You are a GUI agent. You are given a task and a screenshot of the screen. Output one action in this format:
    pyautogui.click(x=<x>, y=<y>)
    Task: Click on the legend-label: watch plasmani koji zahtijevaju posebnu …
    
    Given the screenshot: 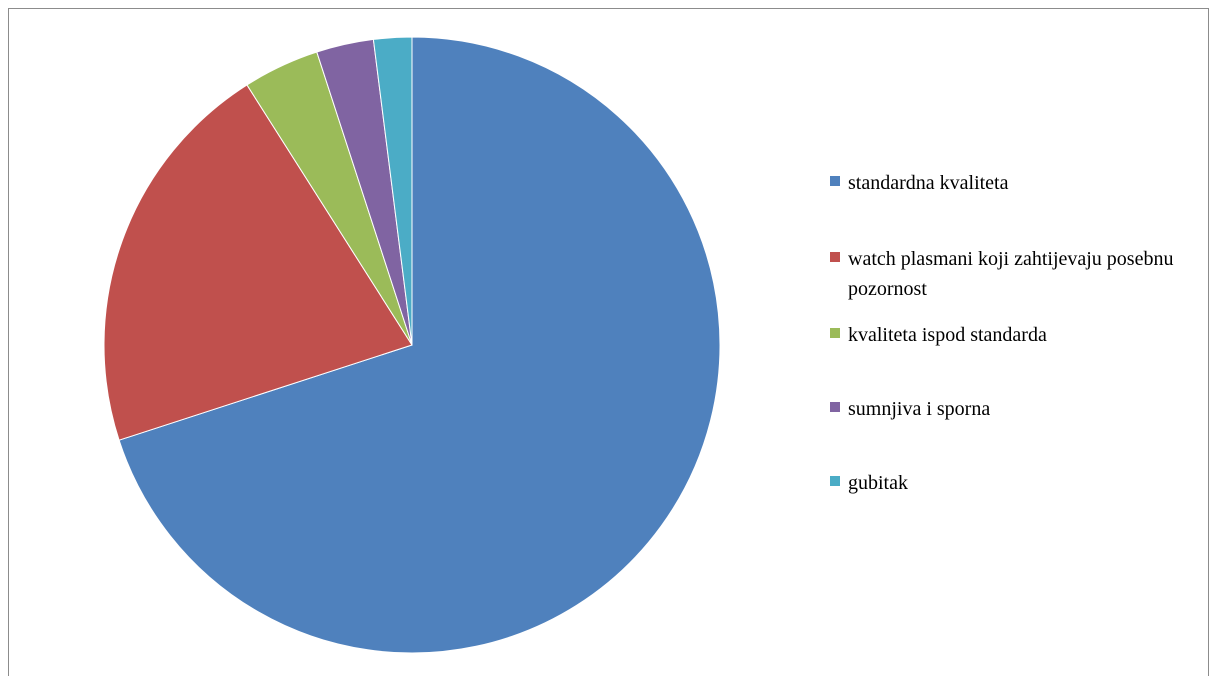 What is the action you would take?
    pyautogui.click(x=1011, y=274)
    